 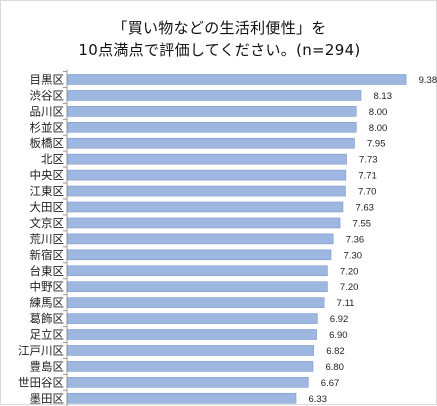 I want to click on data-label: 6.67, so click(x=330, y=383).